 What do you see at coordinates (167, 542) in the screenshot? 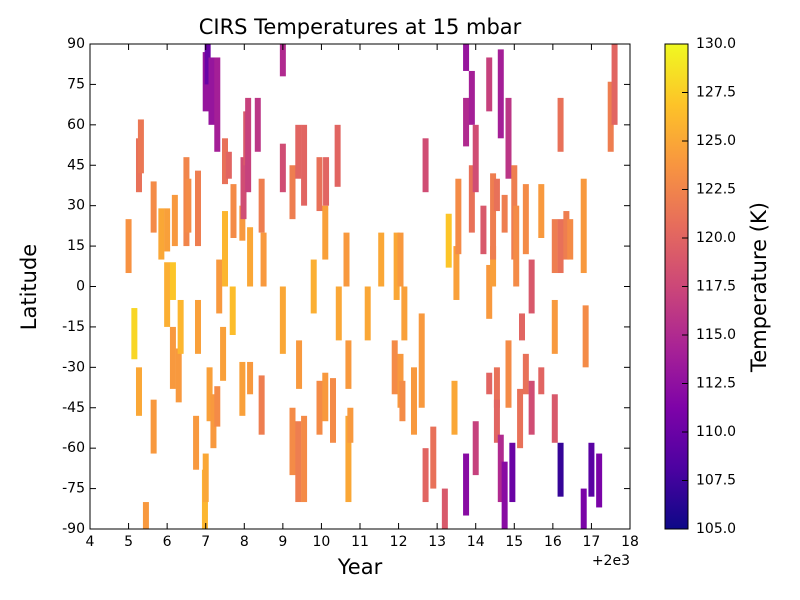
I see `x-tick-label: 6` at bounding box center [167, 542].